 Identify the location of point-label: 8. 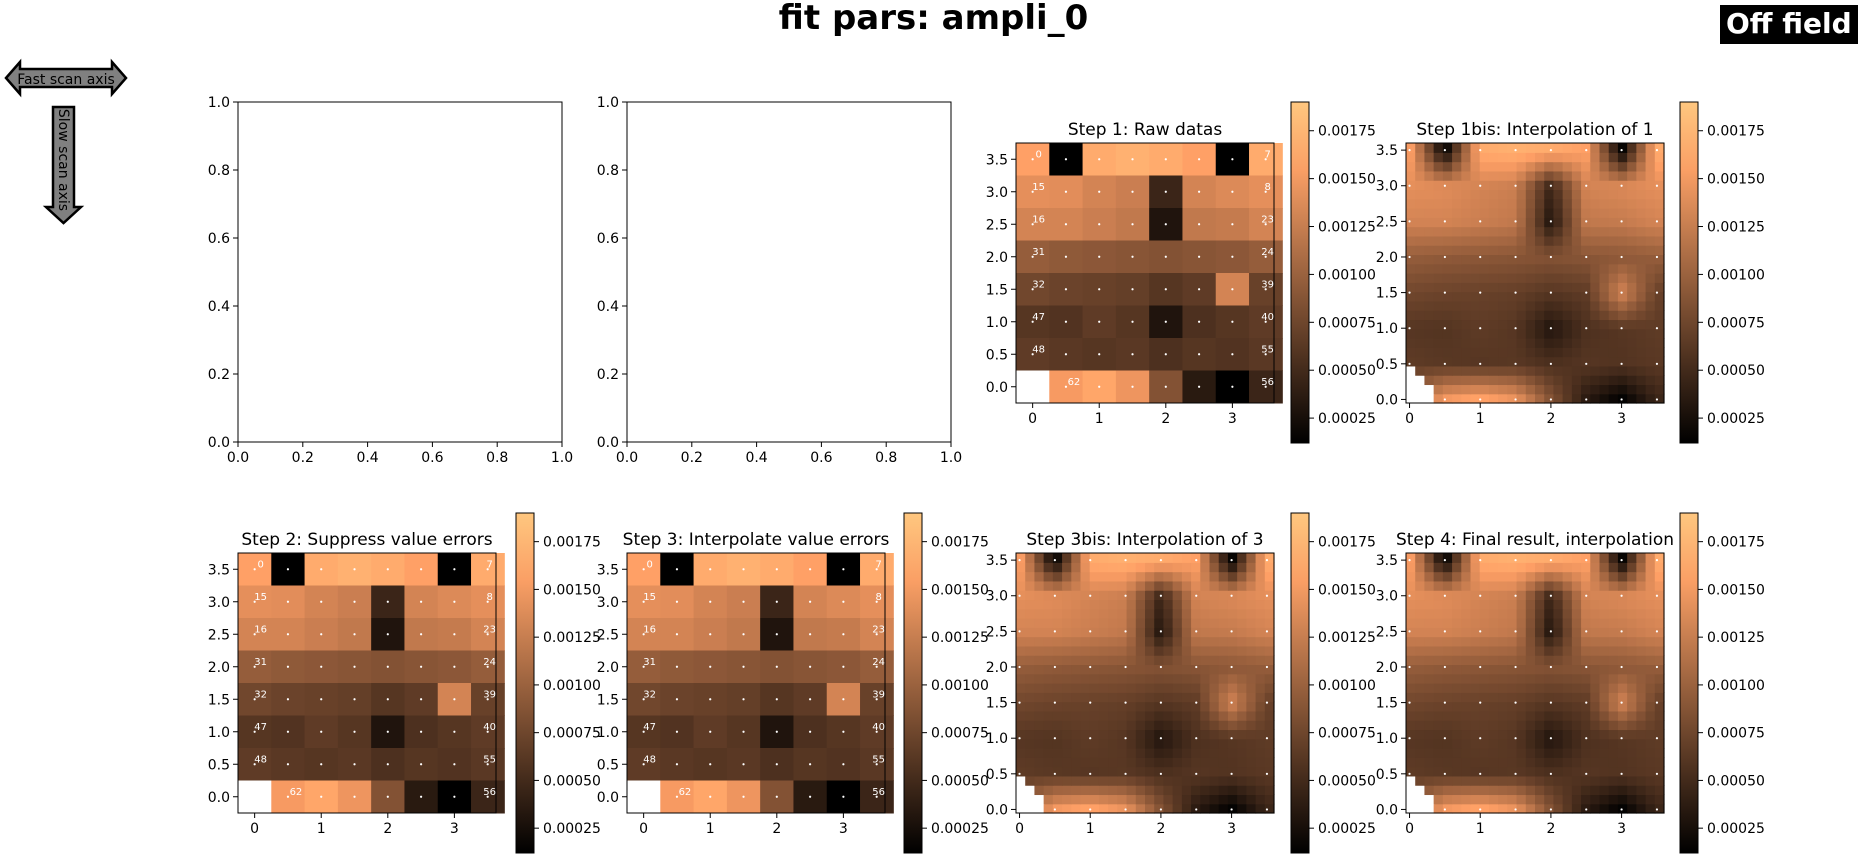
(878, 597).